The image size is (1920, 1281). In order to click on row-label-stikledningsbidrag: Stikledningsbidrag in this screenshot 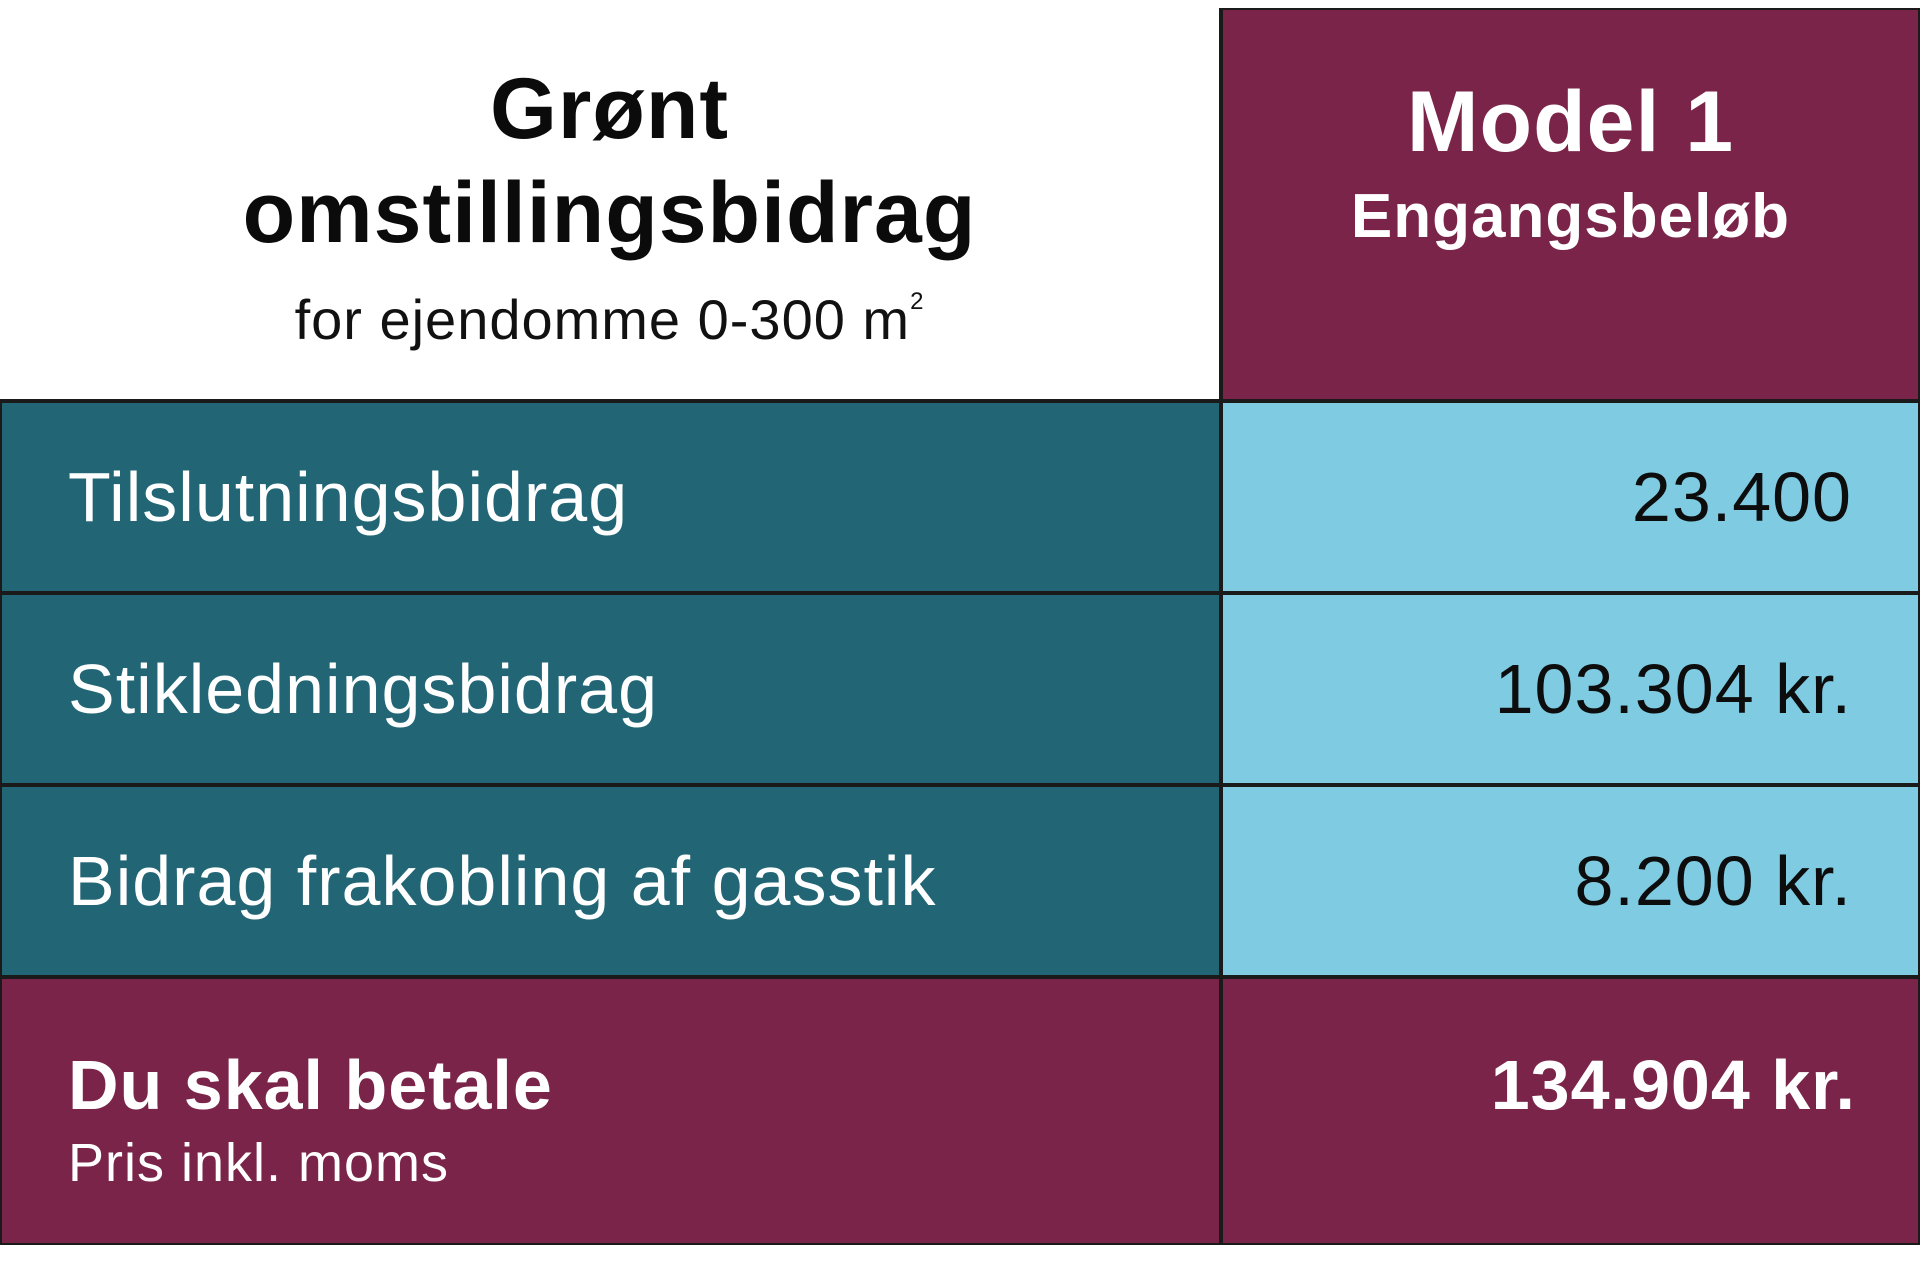, I will do `click(610, 689)`.